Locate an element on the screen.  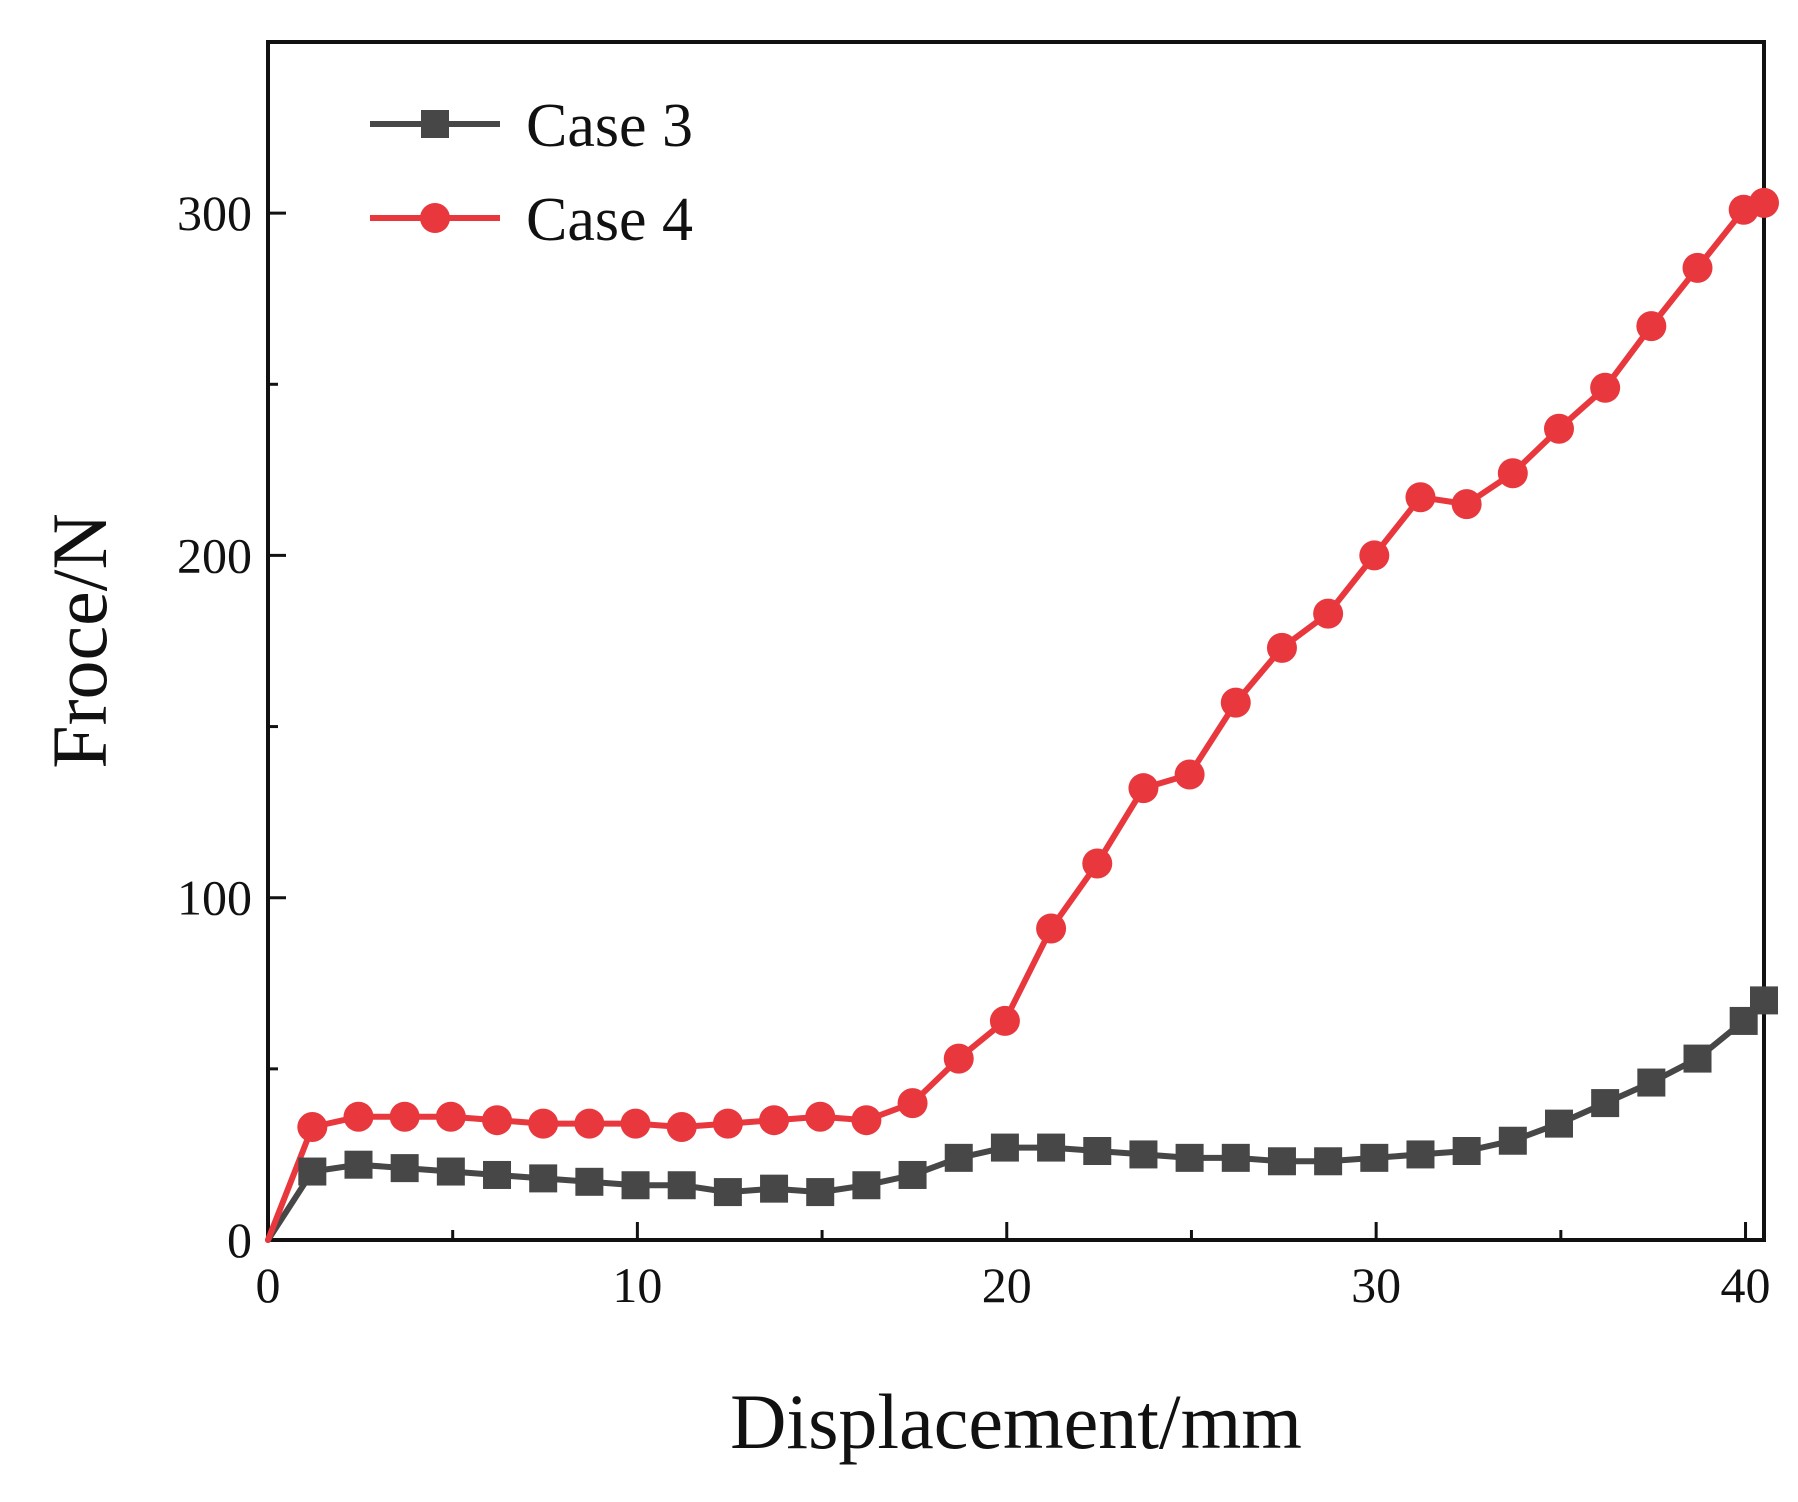
legend-label-case-4: Case 4 is located at coordinates (609, 220).